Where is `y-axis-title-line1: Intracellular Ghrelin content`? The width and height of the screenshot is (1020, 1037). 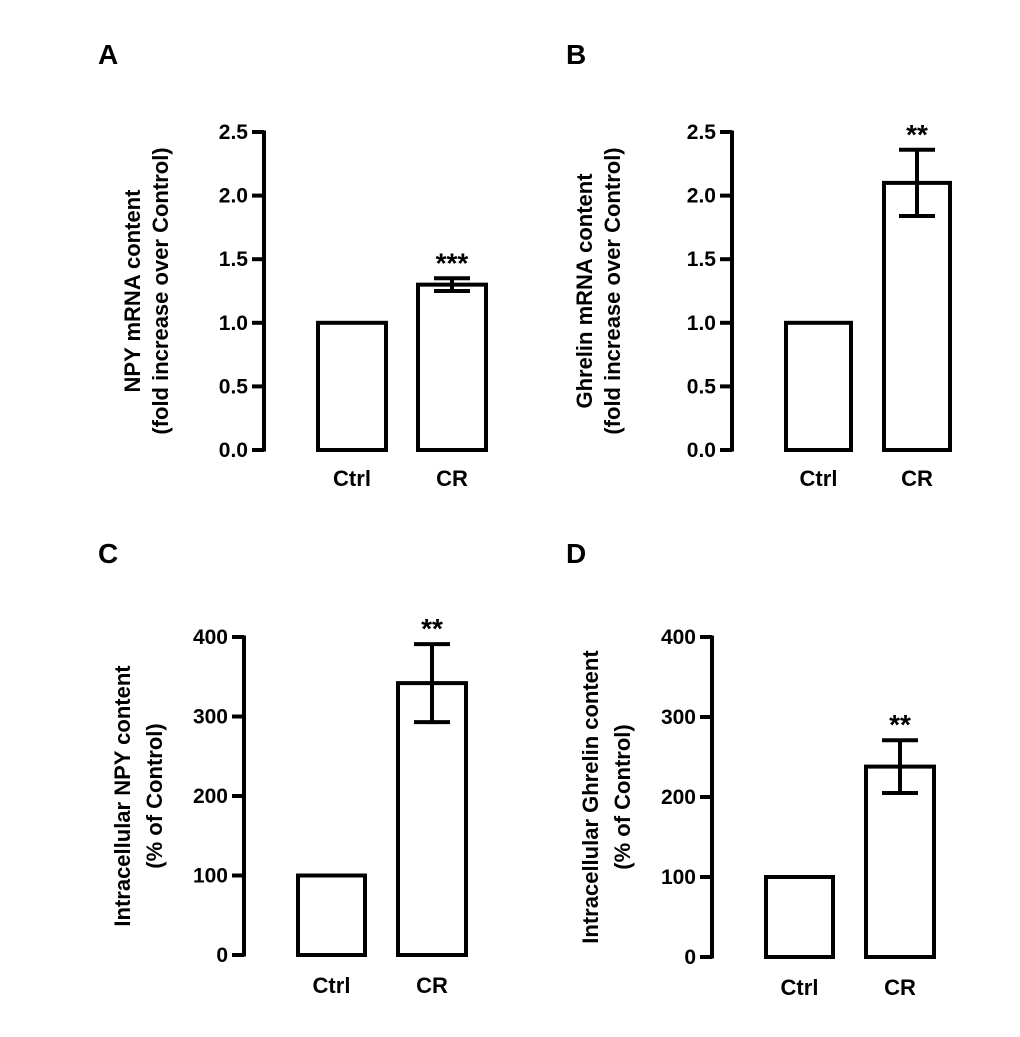 y-axis-title-line1: Intracellular Ghrelin content is located at coordinates (590, 797).